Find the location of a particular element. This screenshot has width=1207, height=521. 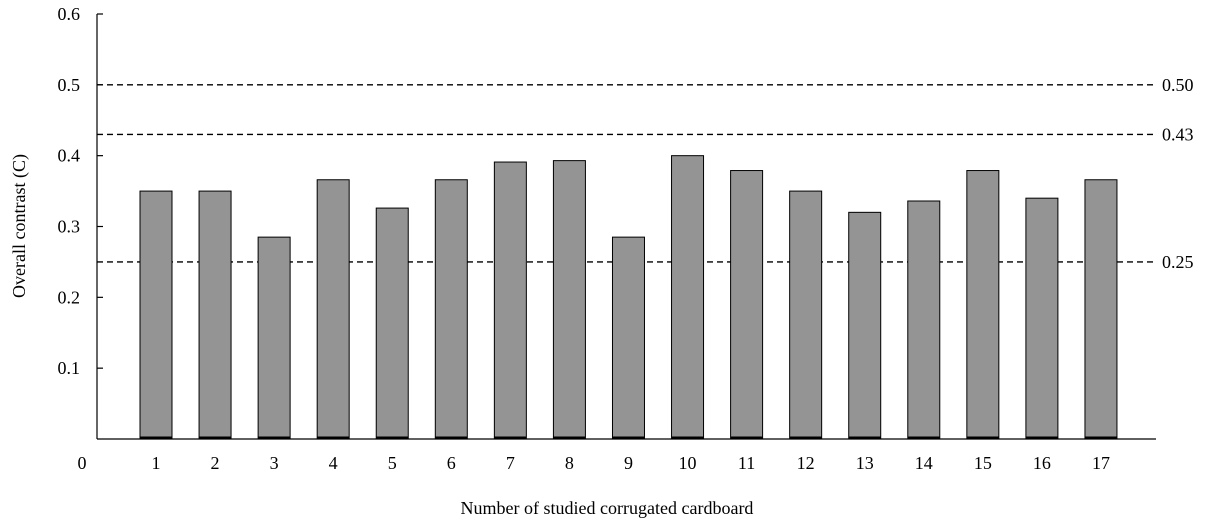

x-tick-label: 13 is located at coordinates (865, 463).